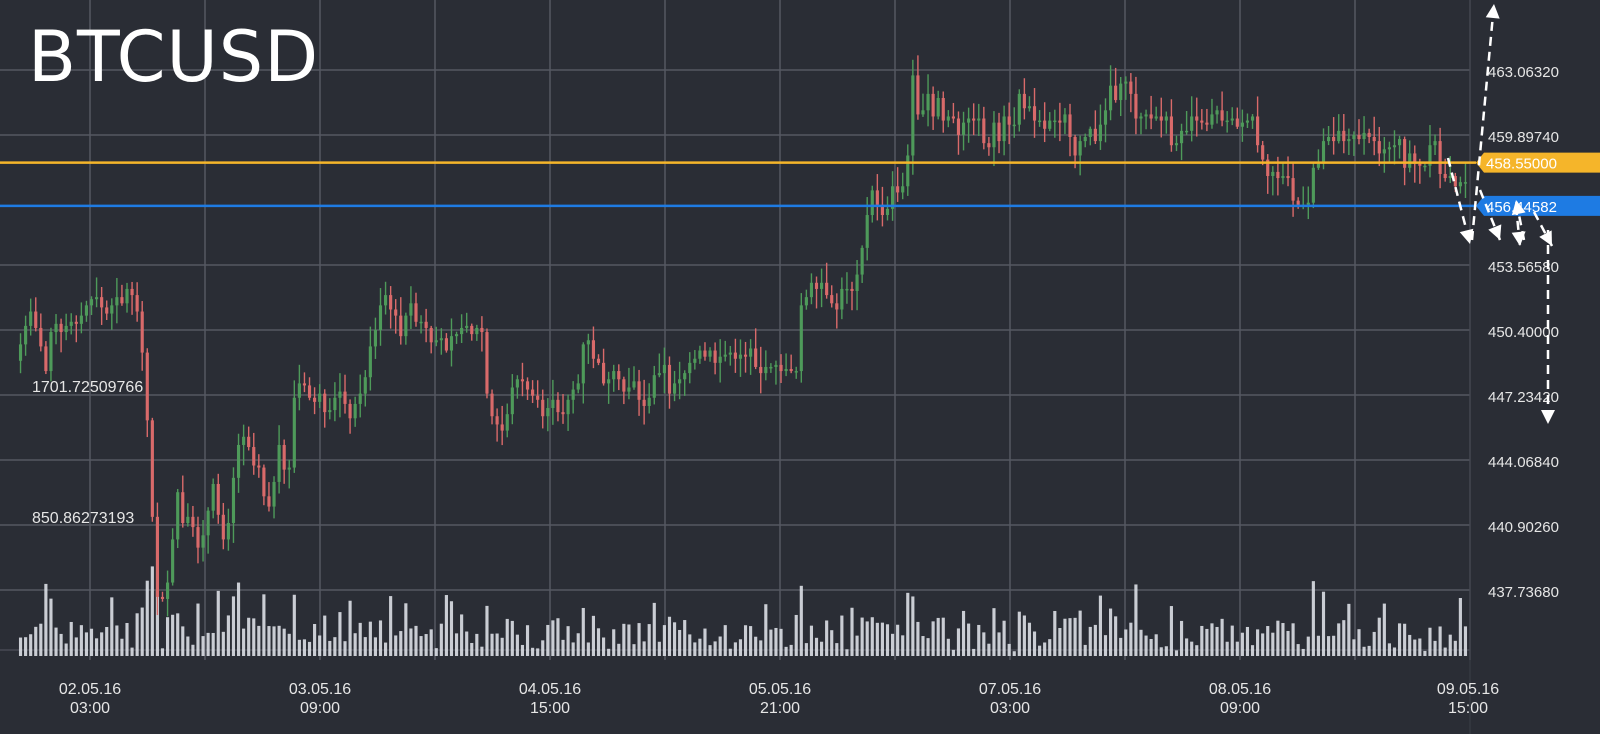 This screenshot has width=1600, height=734. What do you see at coordinates (1010, 689) in the screenshot?
I see `x-tick-date: 07.05.16` at bounding box center [1010, 689].